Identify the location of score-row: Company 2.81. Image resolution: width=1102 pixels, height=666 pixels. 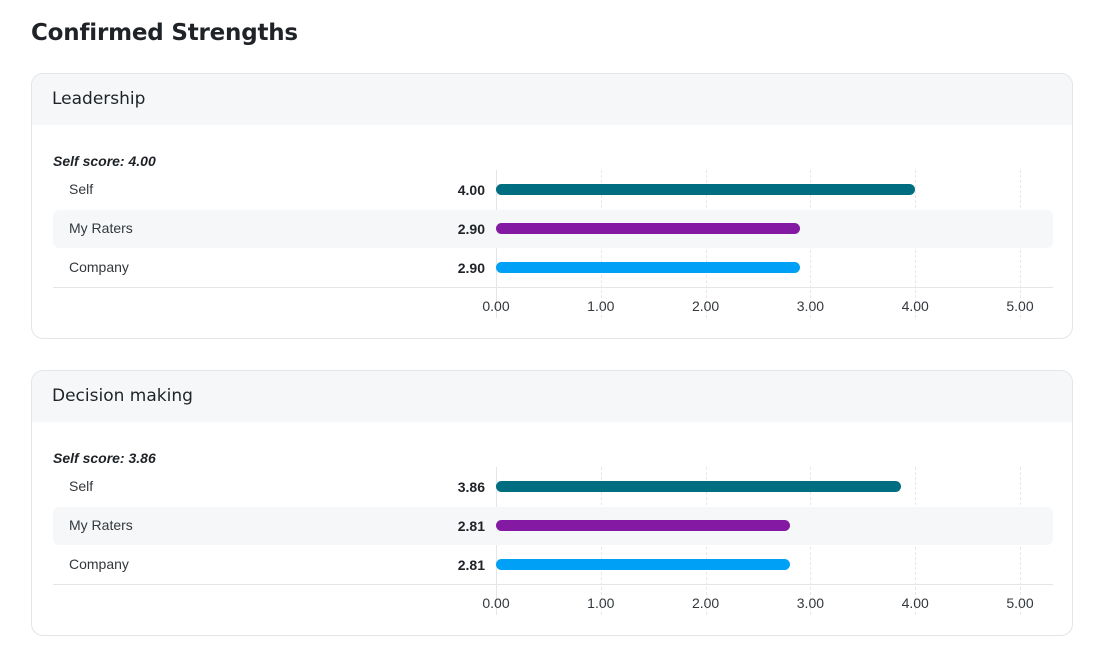
(553, 565).